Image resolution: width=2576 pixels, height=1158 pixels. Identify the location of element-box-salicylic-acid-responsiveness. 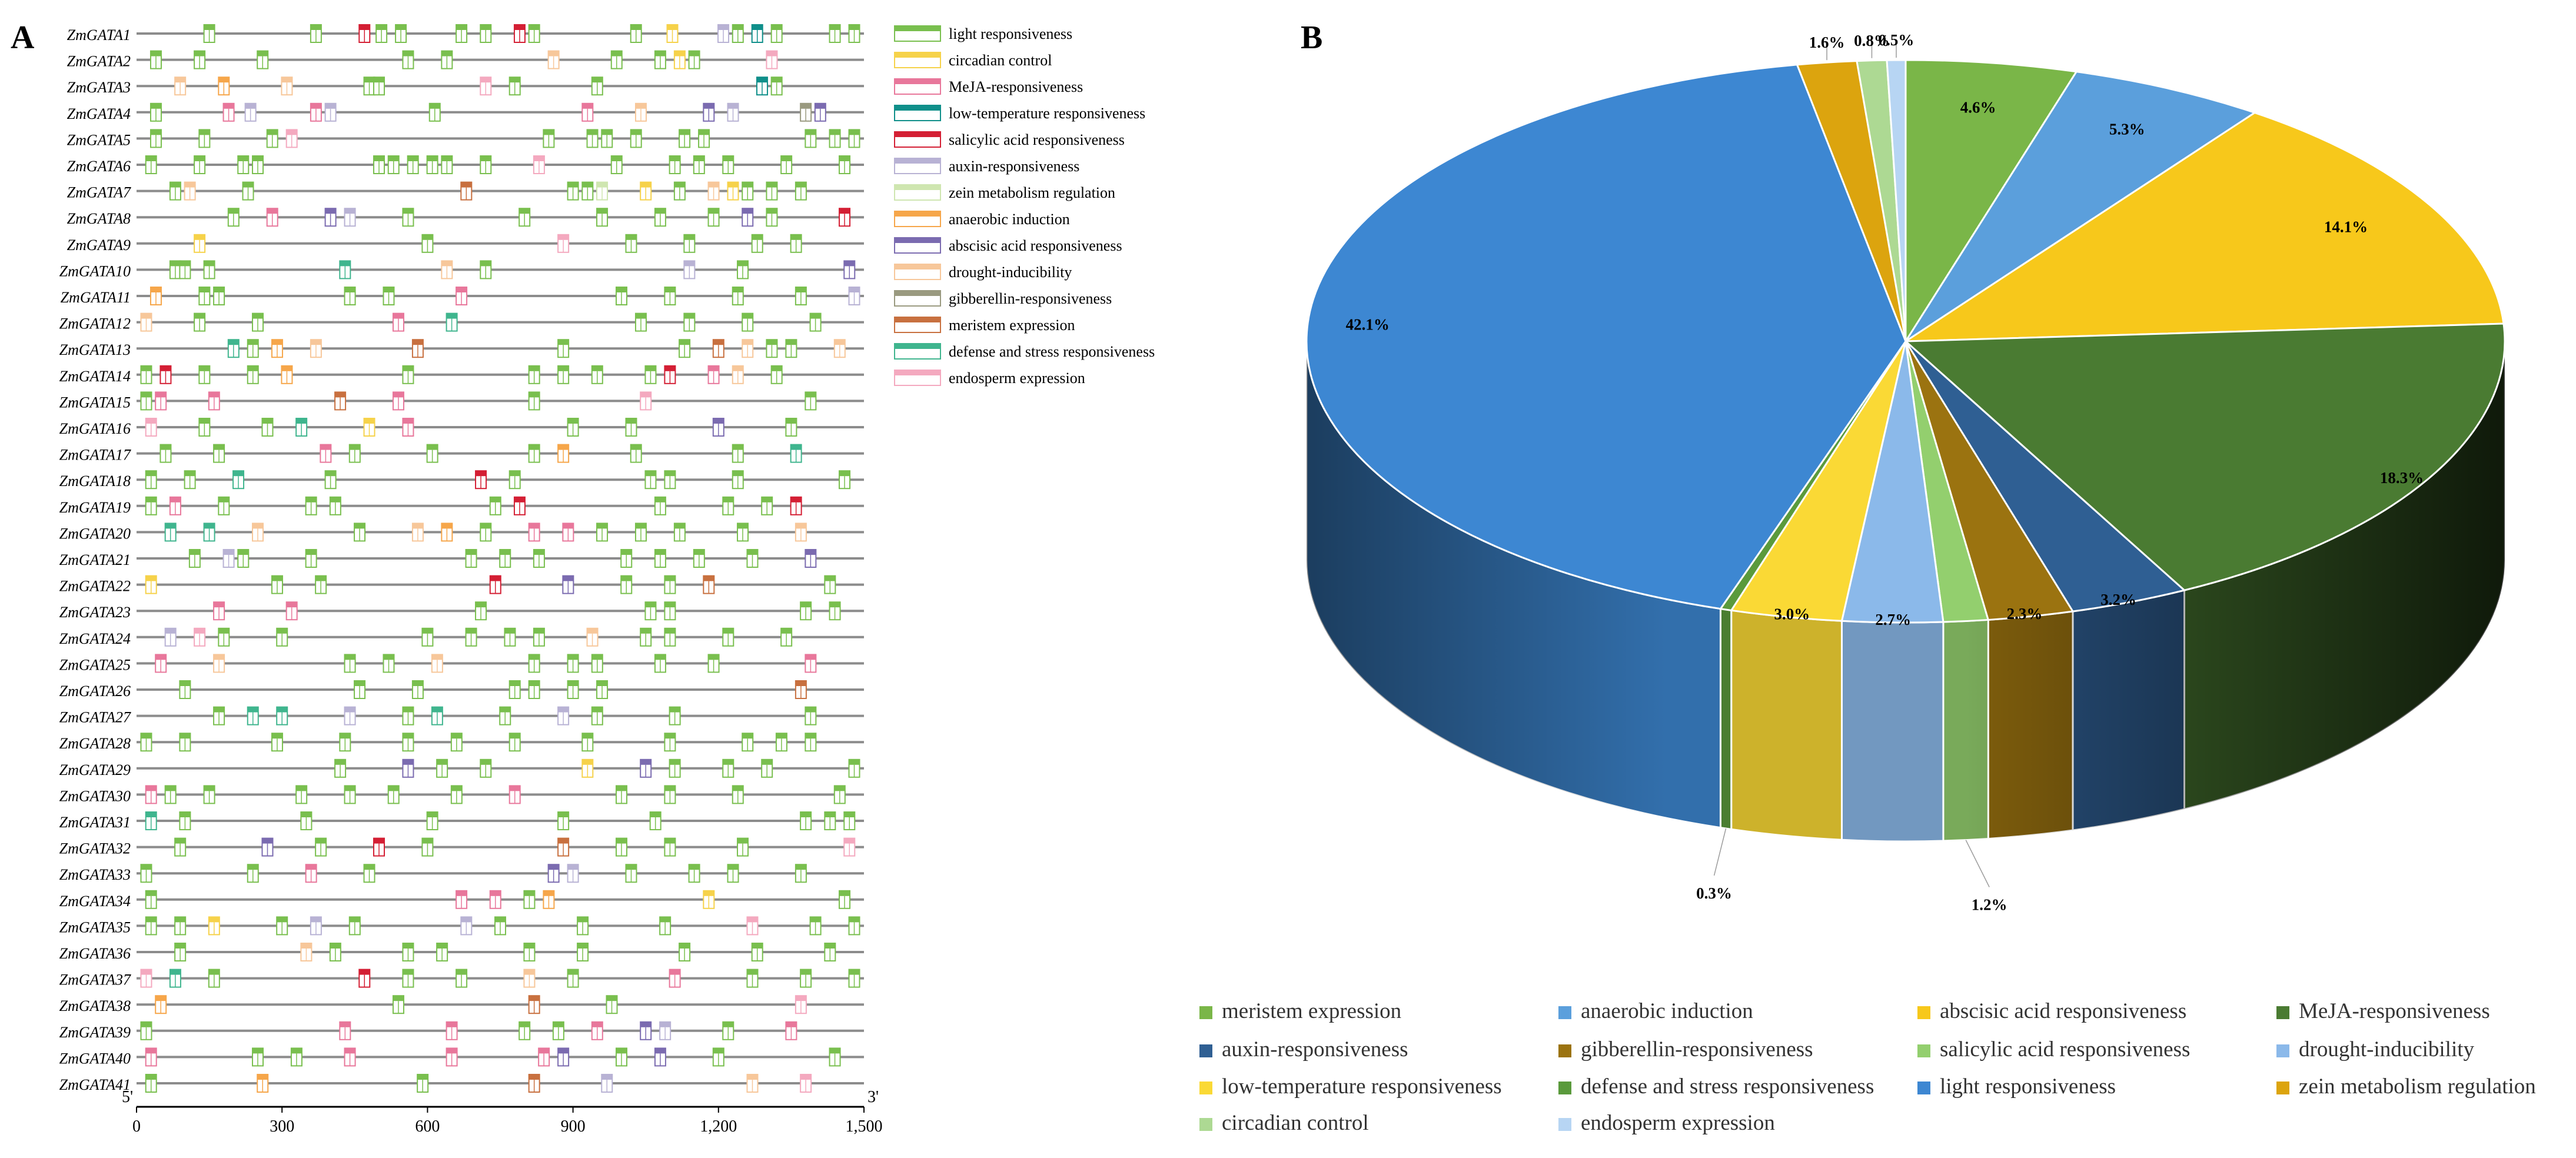
(670, 374).